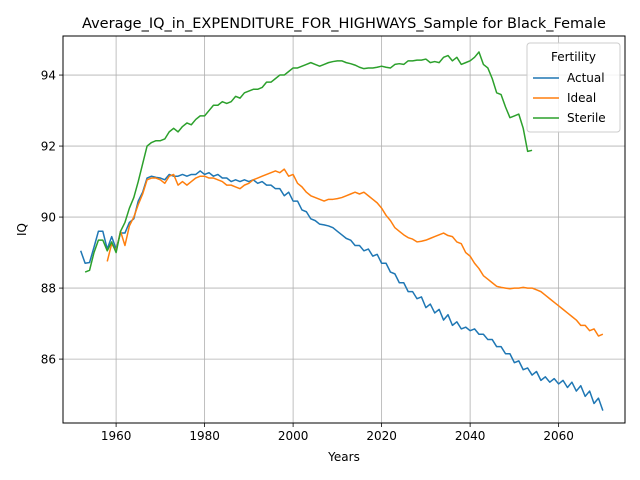 The height and width of the screenshot is (480, 640). I want to click on x-tick-label: 1980, so click(204, 436).